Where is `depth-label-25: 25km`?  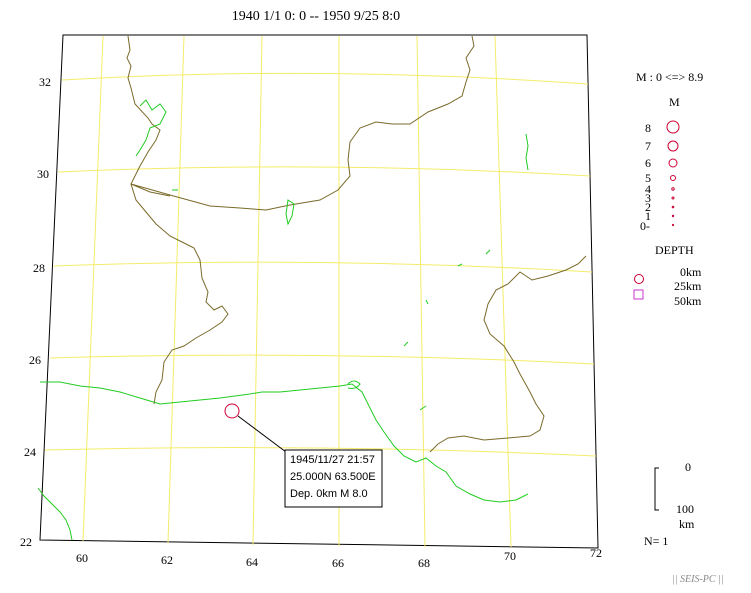 depth-label-25: 25km is located at coordinates (688, 286).